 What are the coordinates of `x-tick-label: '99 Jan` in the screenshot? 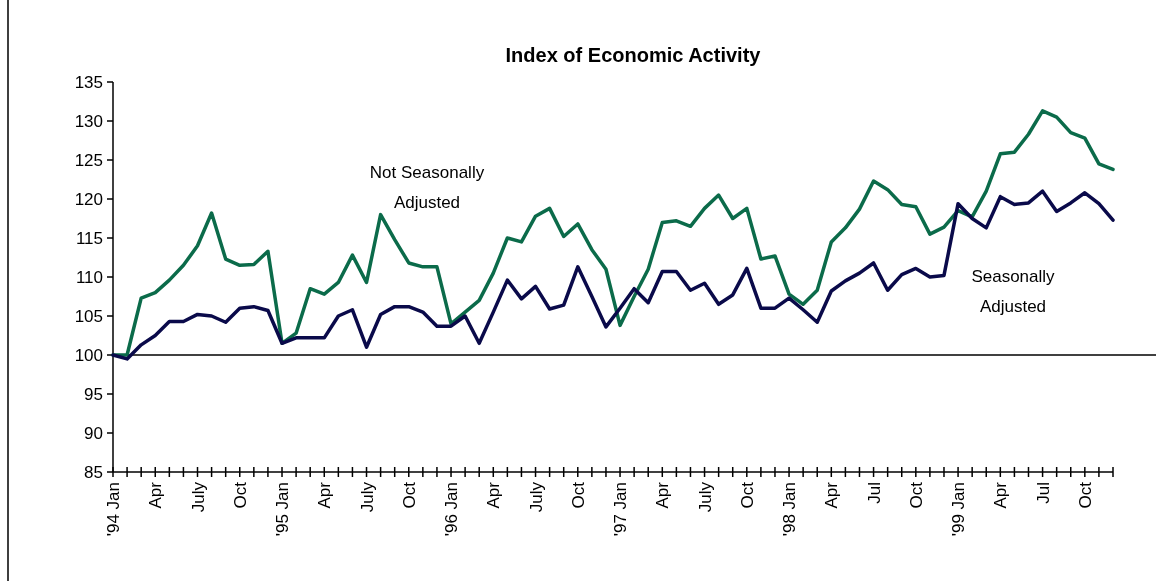 It's located at (959, 509).